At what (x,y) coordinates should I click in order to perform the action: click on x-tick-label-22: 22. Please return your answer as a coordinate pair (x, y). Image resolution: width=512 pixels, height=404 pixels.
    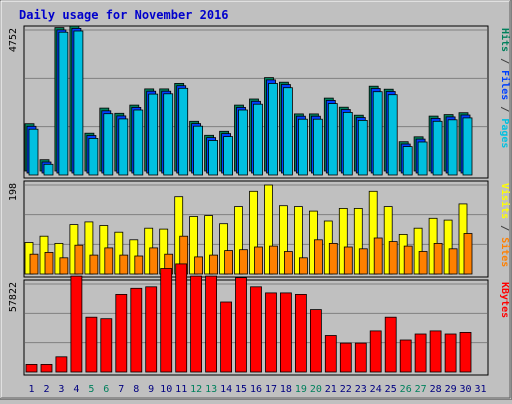
    Looking at the image, I should click on (346, 389).